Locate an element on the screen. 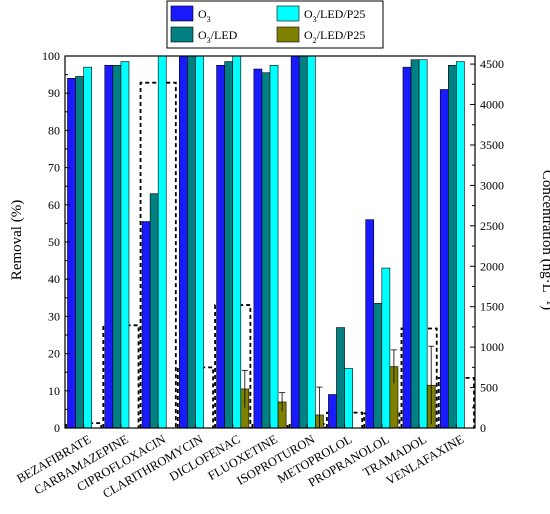 Image resolution: width=550 pixels, height=514 pixels. legend: O3 O3/LED O3/LED/P25 O2/LED/P25 is located at coordinates (275, 24).